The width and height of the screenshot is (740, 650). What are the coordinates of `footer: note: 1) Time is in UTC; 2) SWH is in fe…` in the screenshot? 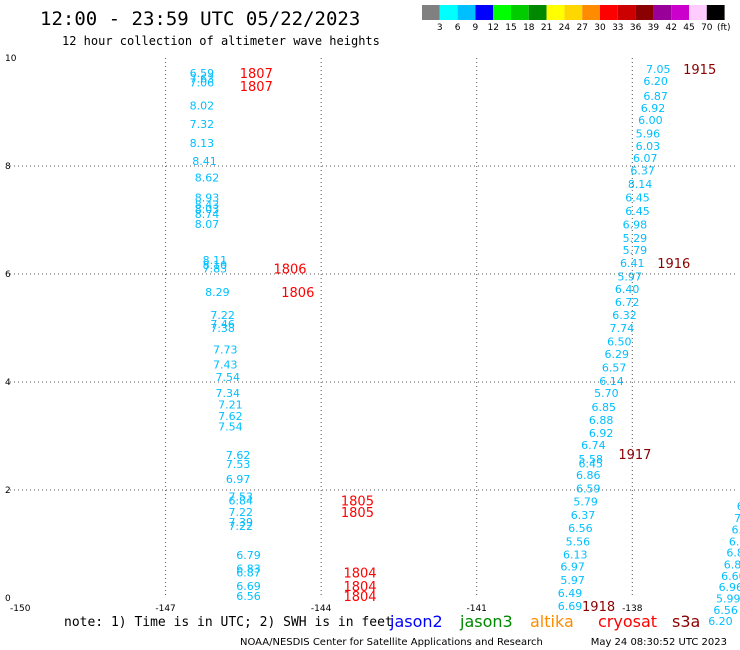 It's located at (395, 630).